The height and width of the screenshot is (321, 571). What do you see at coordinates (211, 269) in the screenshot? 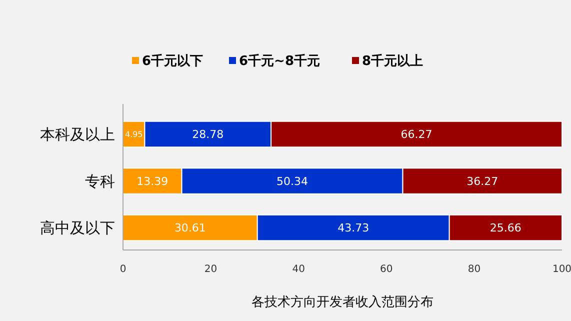
I see `x-tick-label: 20` at bounding box center [211, 269].